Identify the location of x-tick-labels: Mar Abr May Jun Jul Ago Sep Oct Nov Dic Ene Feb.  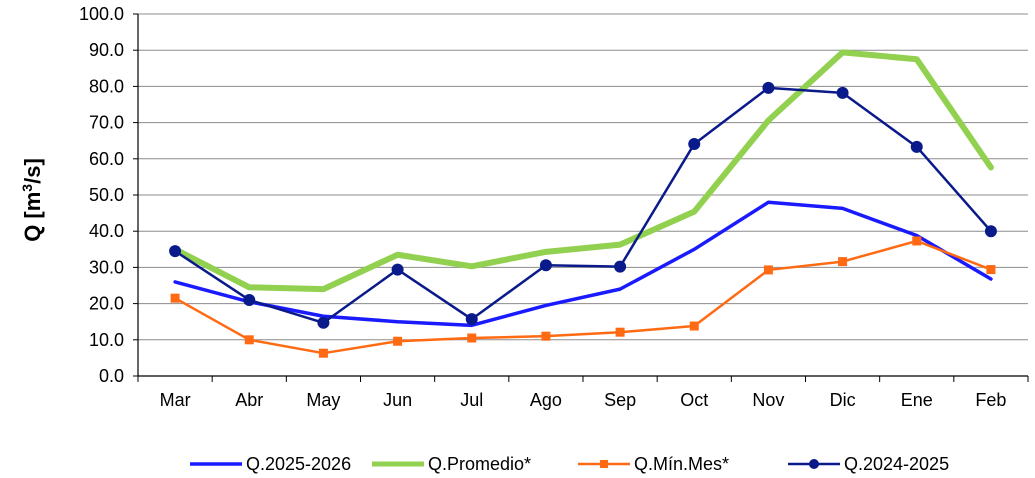
(583, 400).